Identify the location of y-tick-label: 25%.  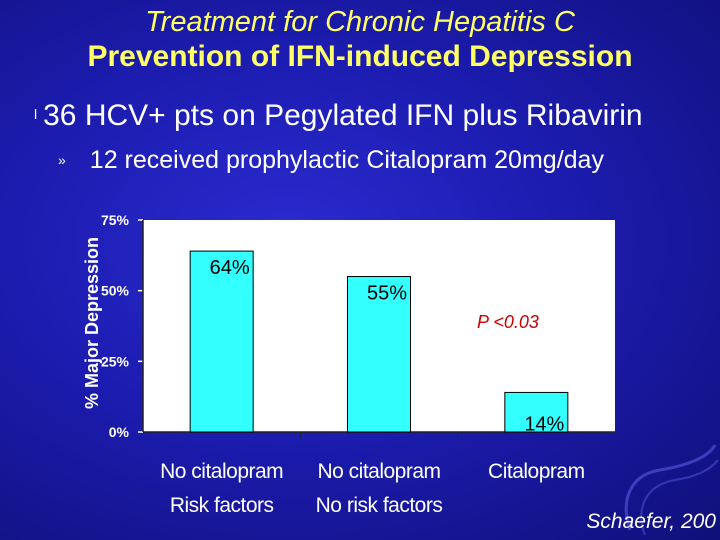
(115, 361).